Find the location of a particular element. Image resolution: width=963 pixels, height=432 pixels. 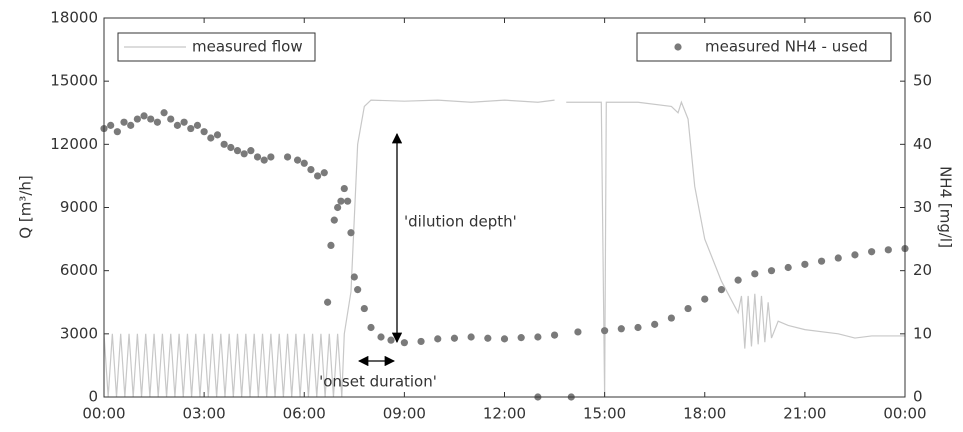

x-tick-label: 03:00 is located at coordinates (204, 414).